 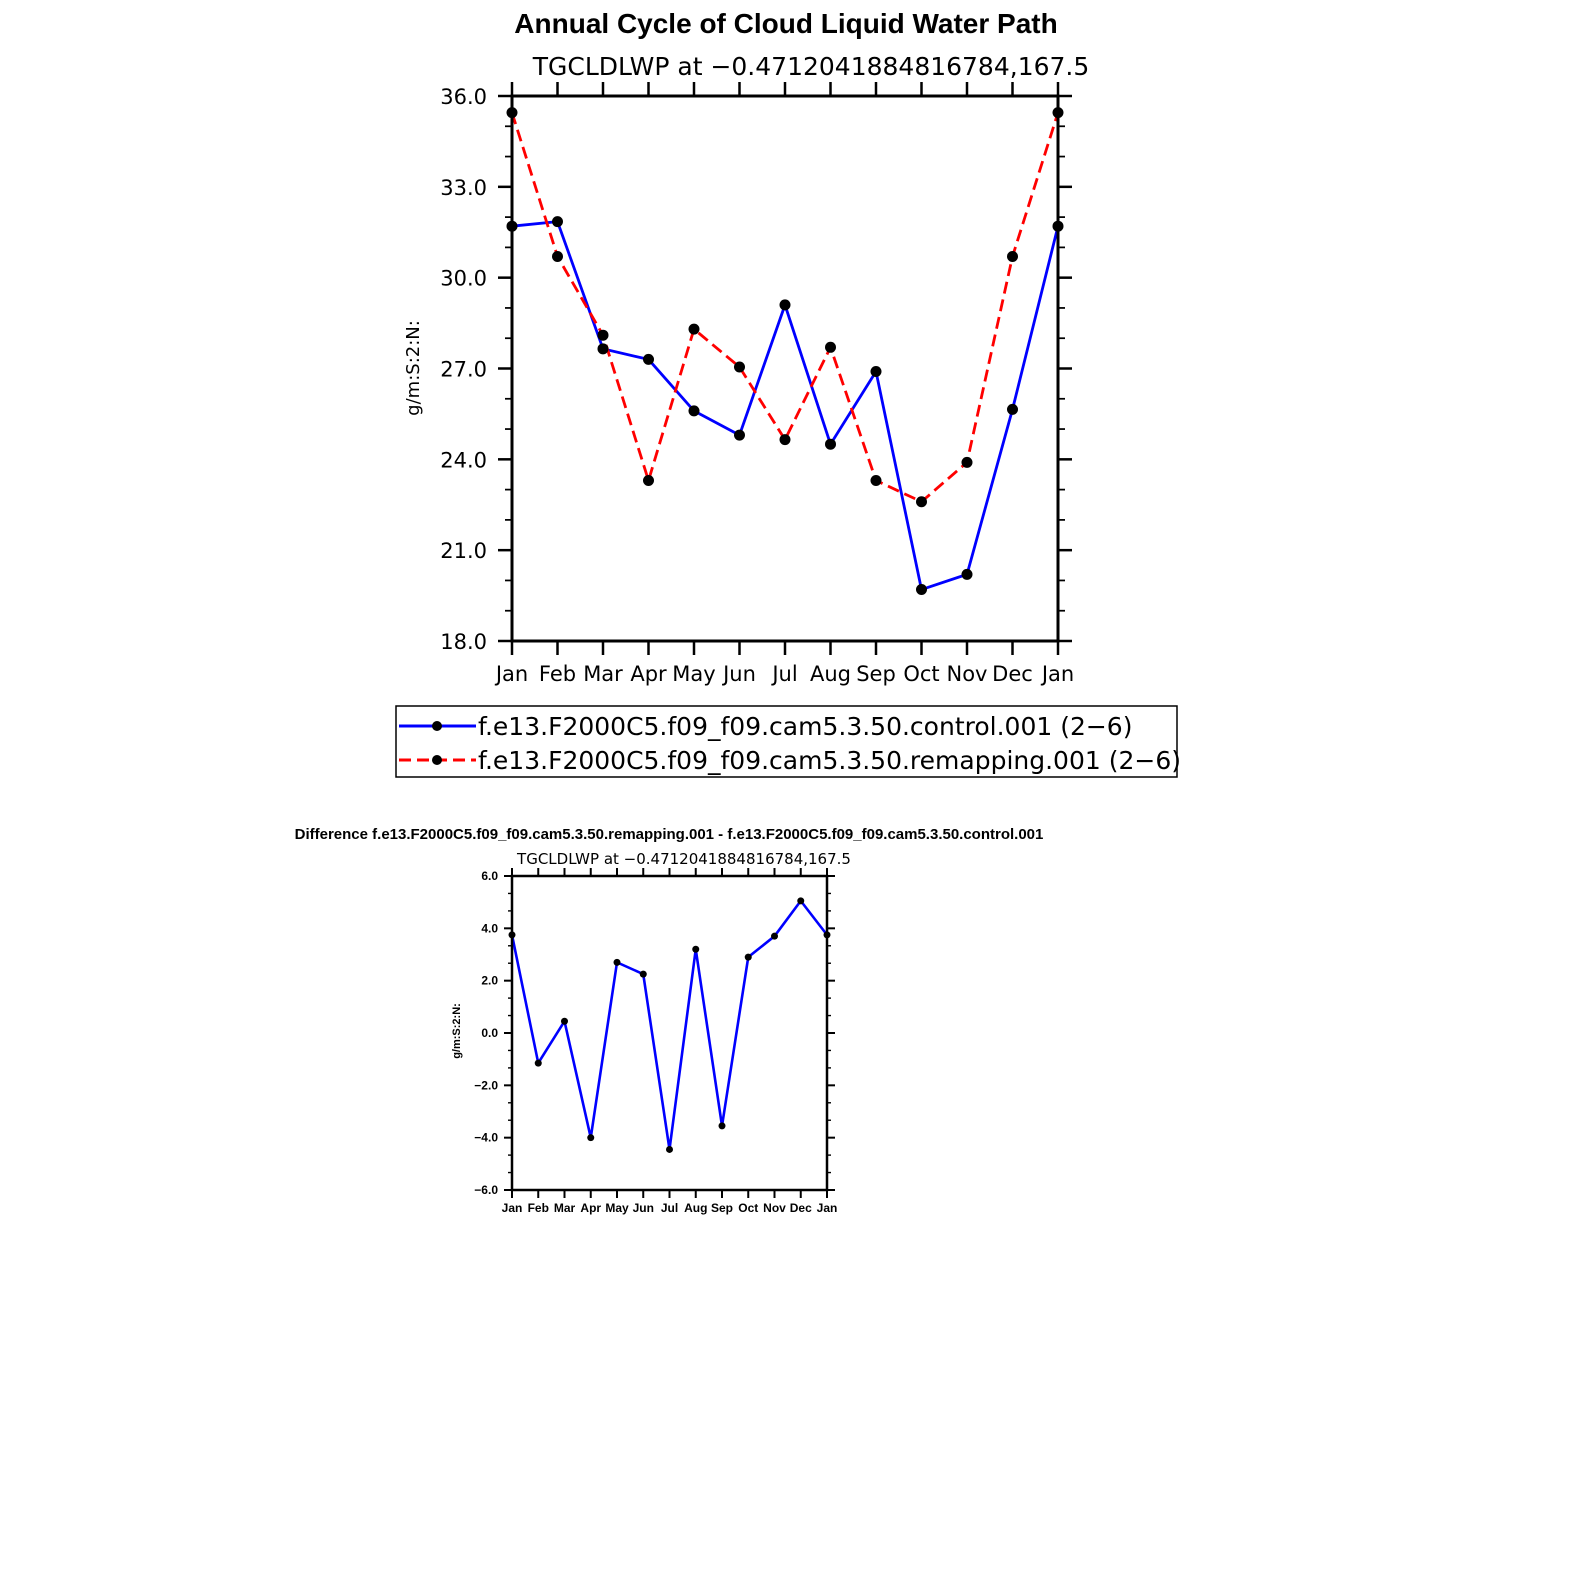 I want to click on diff-x-tick-label: Jun, so click(x=643, y=1208).